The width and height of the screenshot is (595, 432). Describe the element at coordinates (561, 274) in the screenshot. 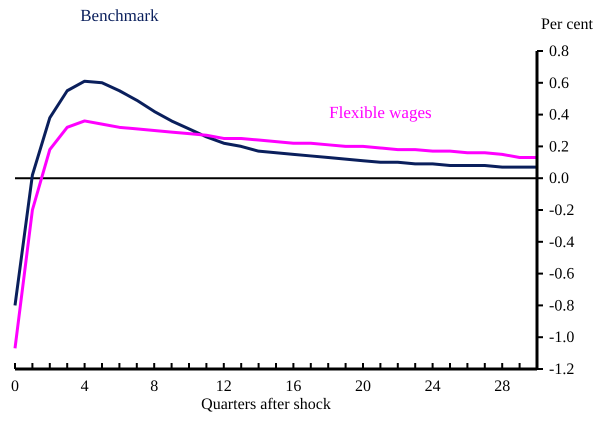

I see `y-tick-label: -0.6` at that location.